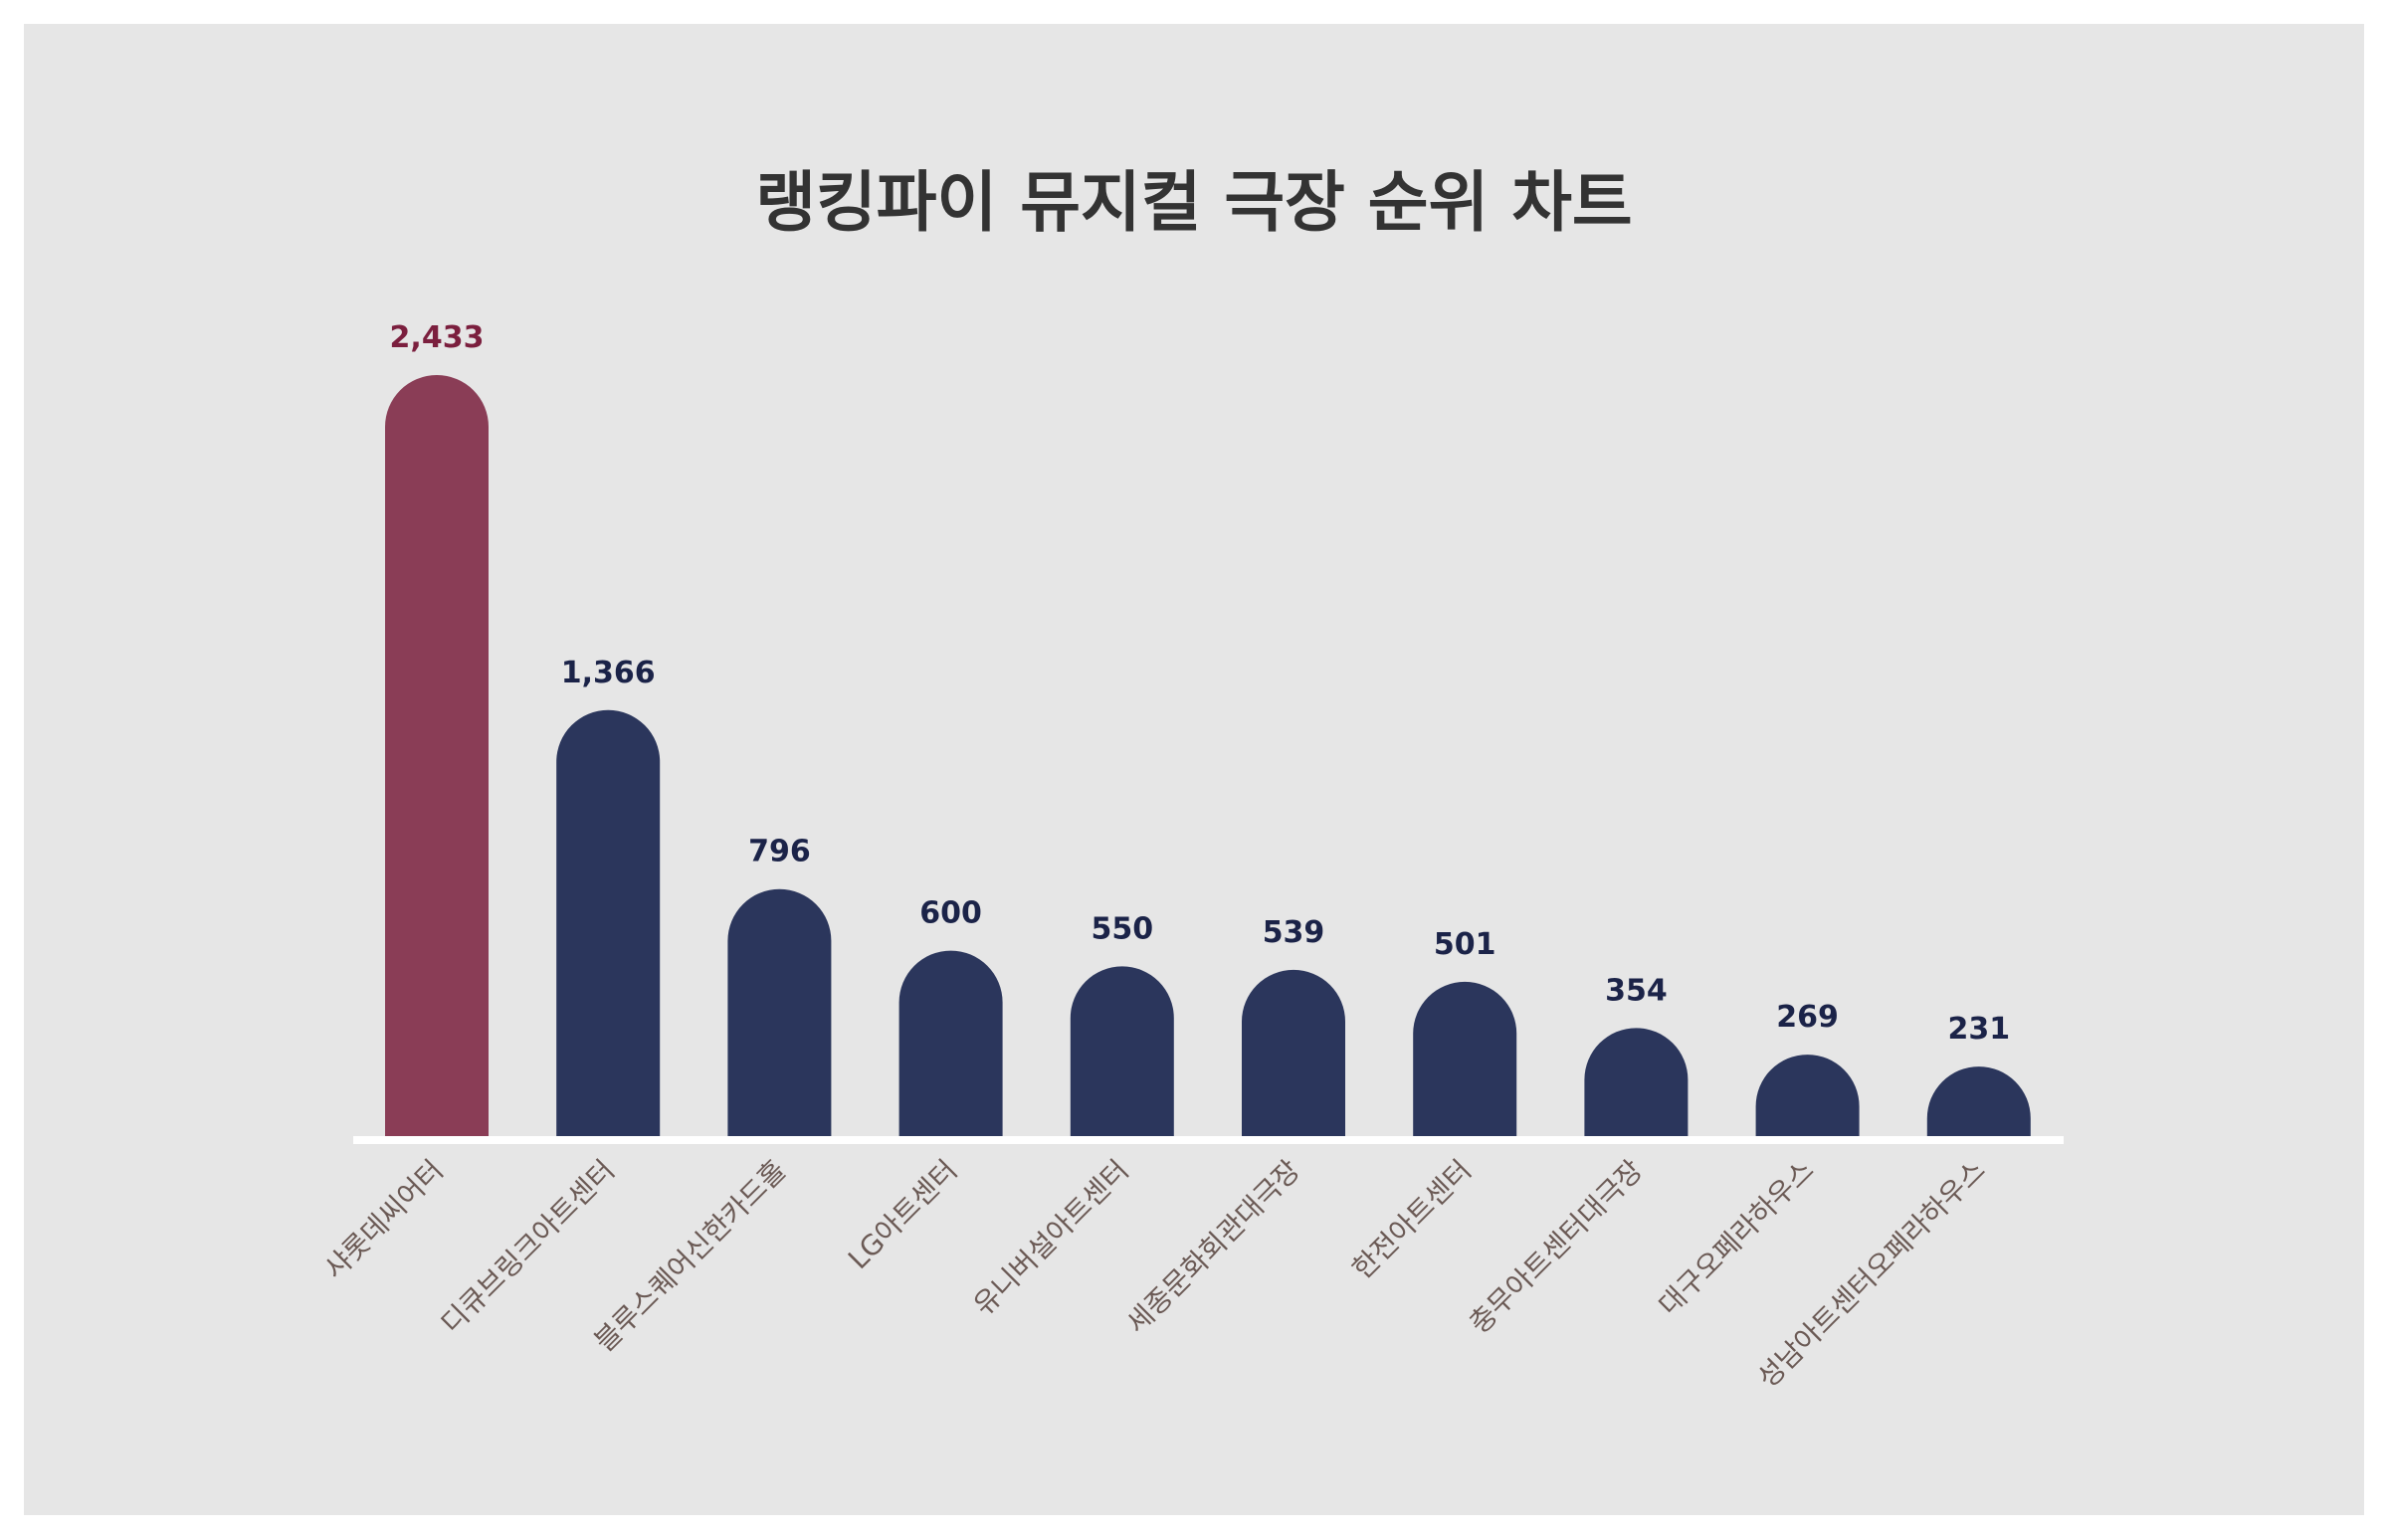 The image size is (2388, 1540). What do you see at coordinates (437, 337) in the screenshot?
I see `data-label: 2,433` at bounding box center [437, 337].